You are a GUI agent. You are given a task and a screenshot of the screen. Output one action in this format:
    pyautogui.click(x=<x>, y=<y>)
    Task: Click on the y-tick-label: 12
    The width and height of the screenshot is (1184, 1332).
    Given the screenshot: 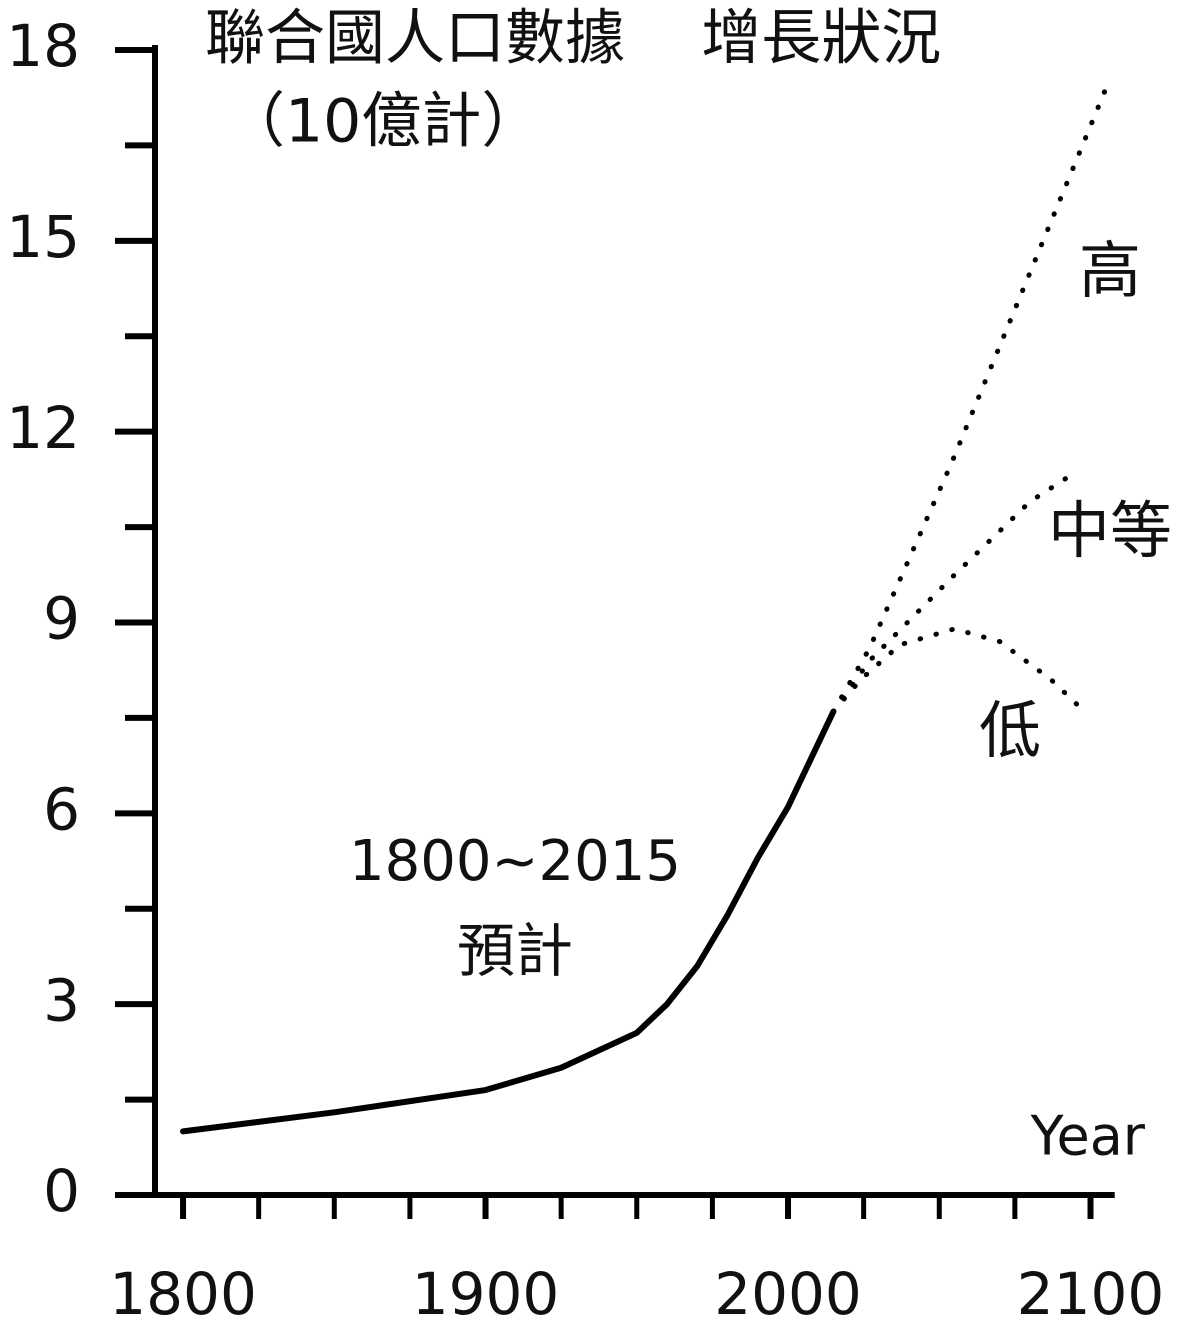 What is the action you would take?
    pyautogui.click(x=43, y=428)
    